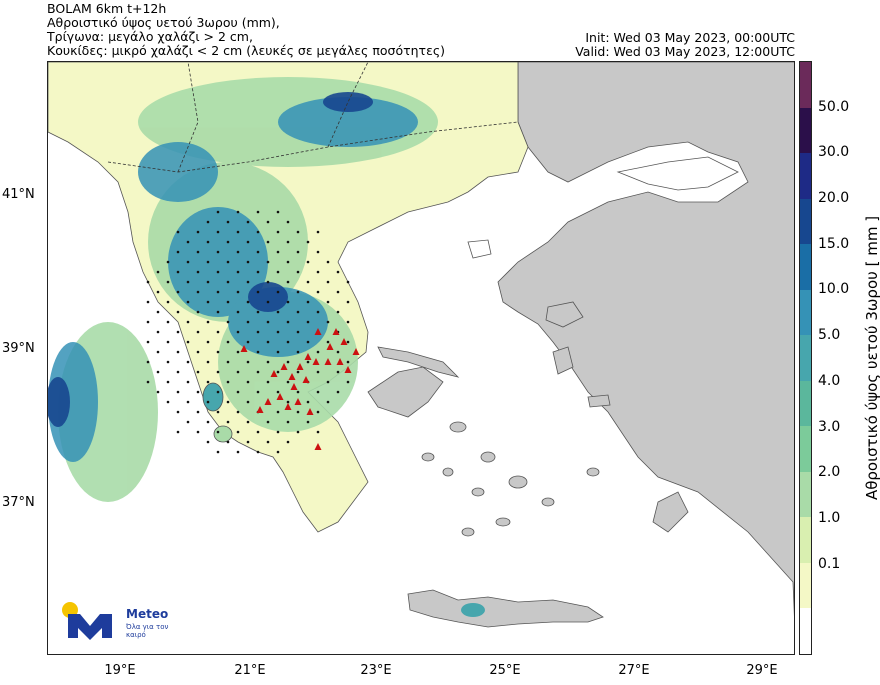 The image size is (880, 685). I want to click on colorbar-tick-label: 30.0, so click(834, 152).